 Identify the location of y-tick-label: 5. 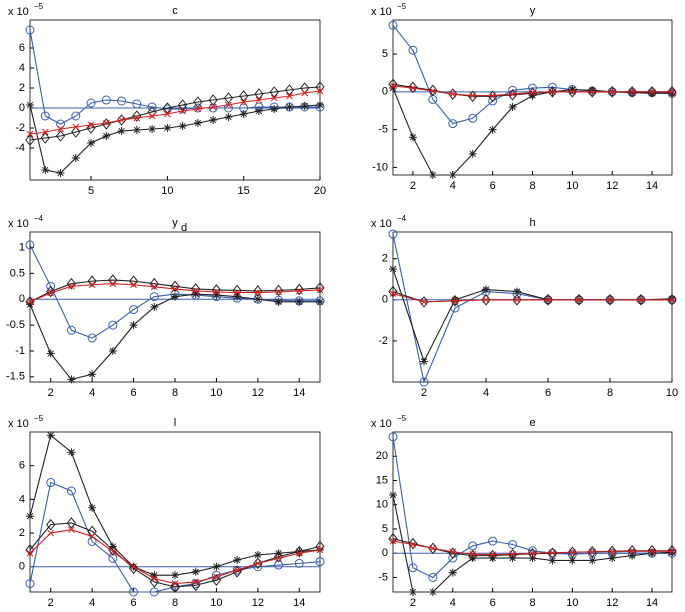
(385, 529).